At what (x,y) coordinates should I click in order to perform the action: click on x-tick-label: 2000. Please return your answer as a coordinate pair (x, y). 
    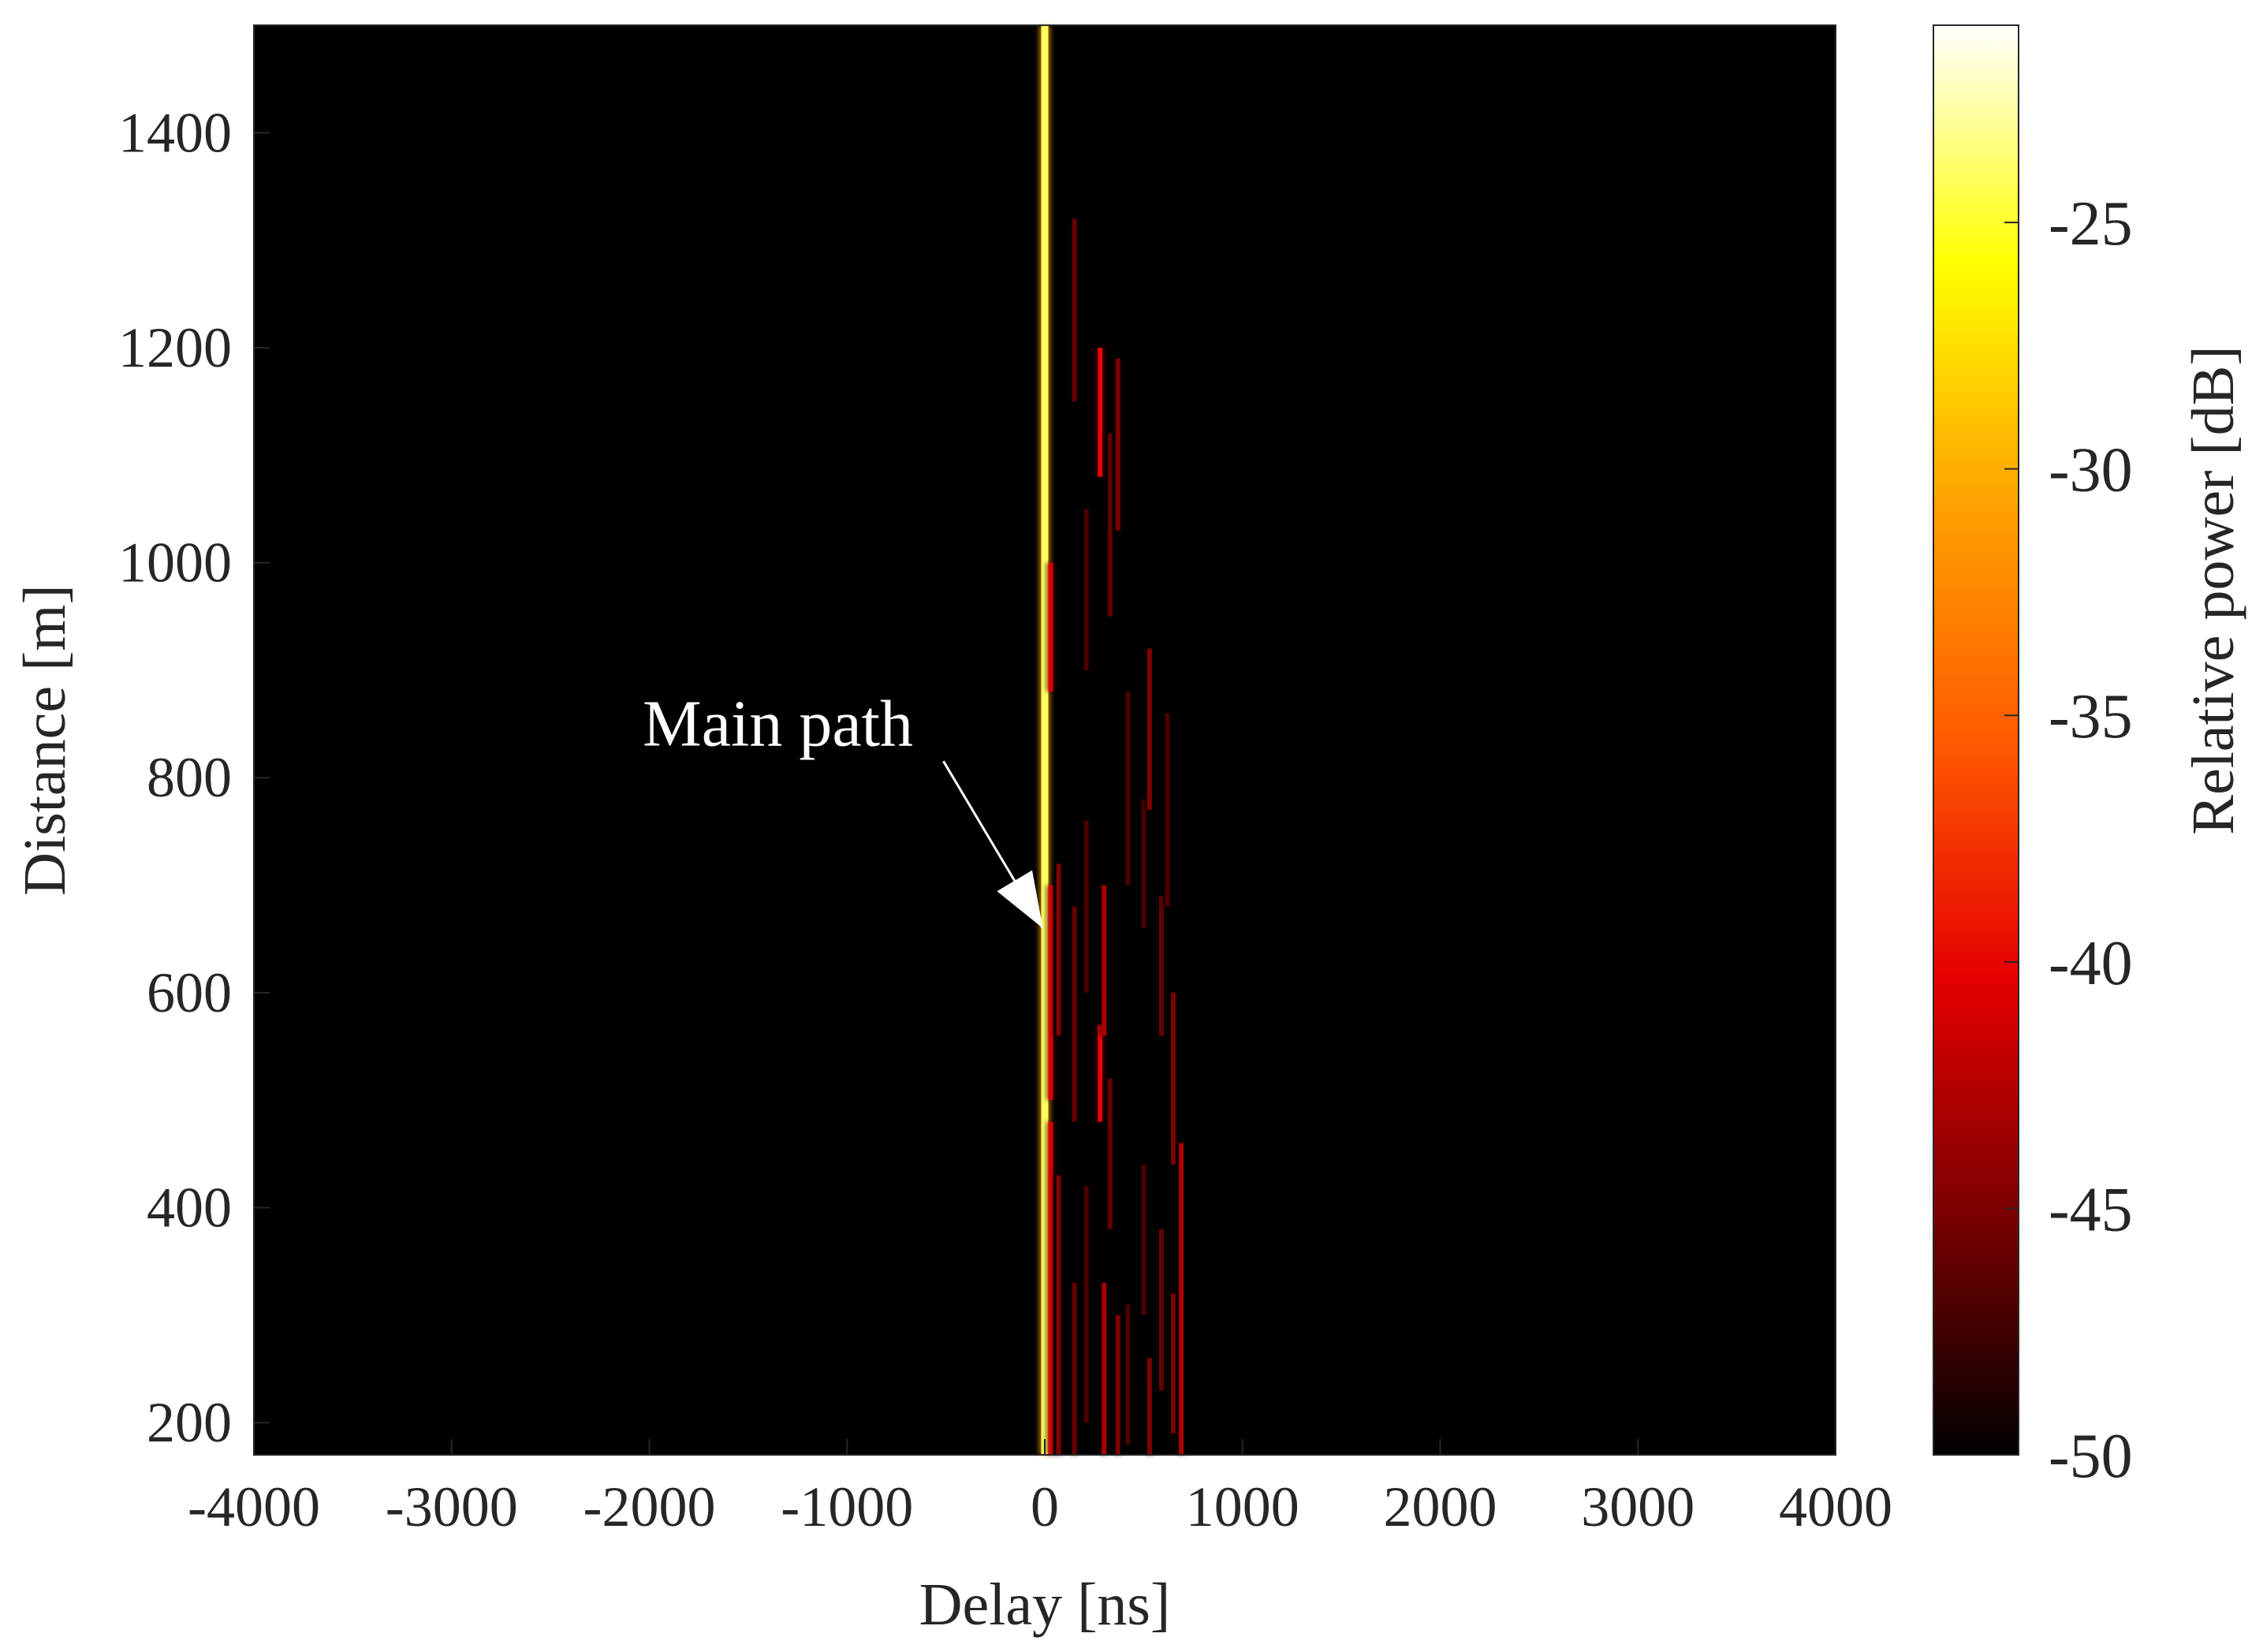
    Looking at the image, I should click on (1440, 1507).